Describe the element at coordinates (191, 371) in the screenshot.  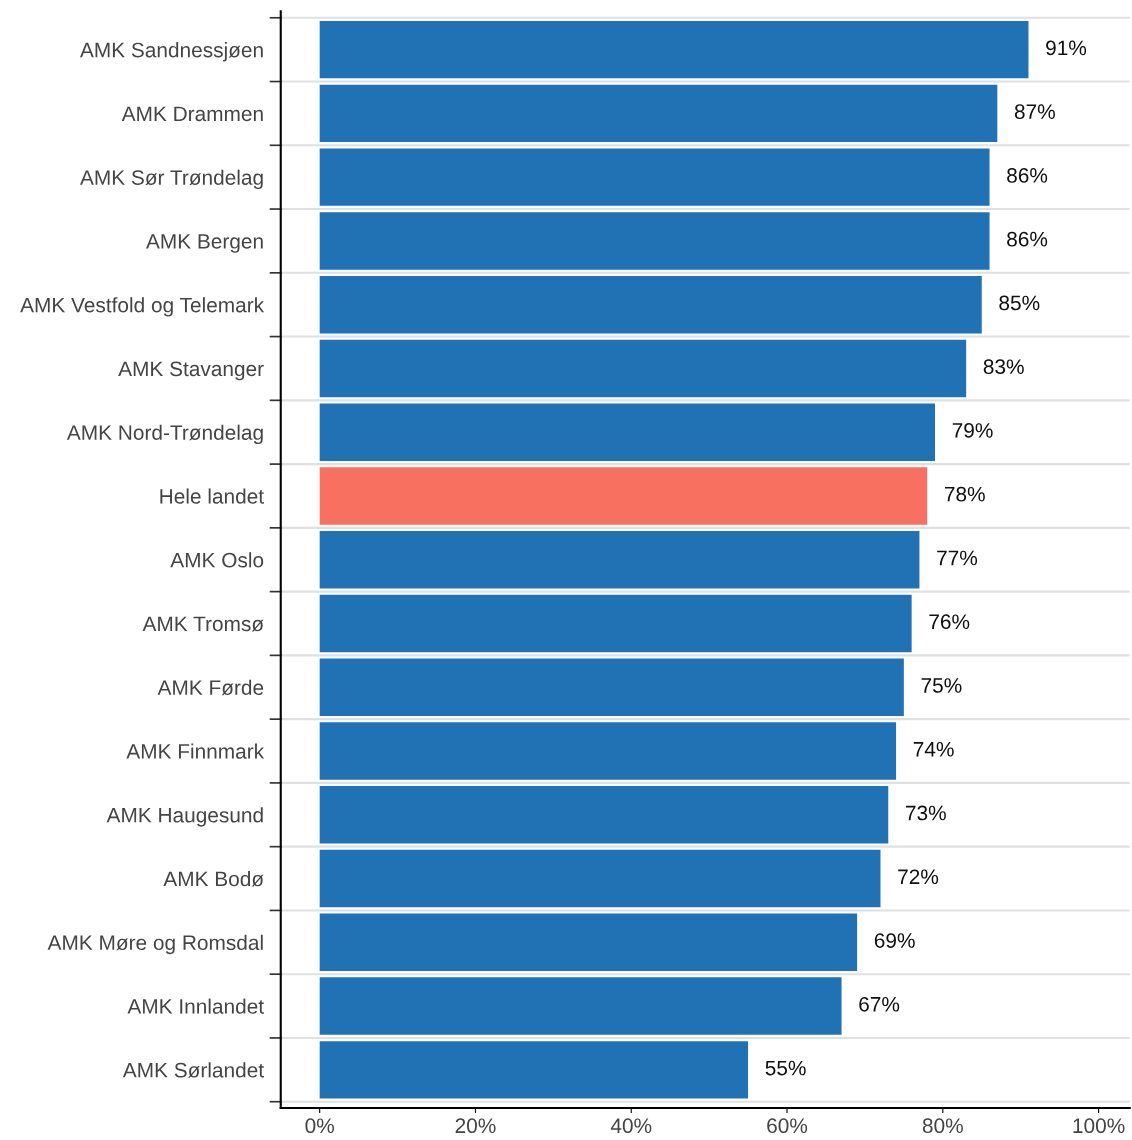
I see `y-tick-label: AMK Stavanger` at that location.